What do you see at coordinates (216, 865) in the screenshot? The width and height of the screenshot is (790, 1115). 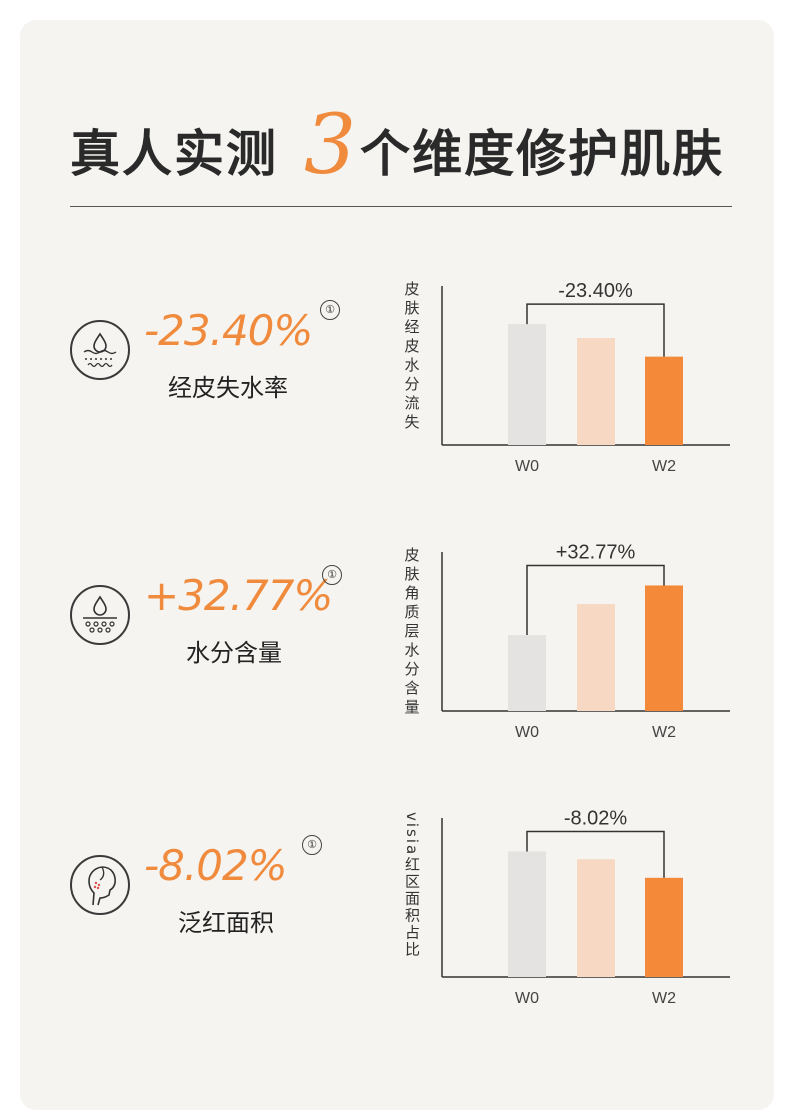 I see `metric-value: -8.02%` at bounding box center [216, 865].